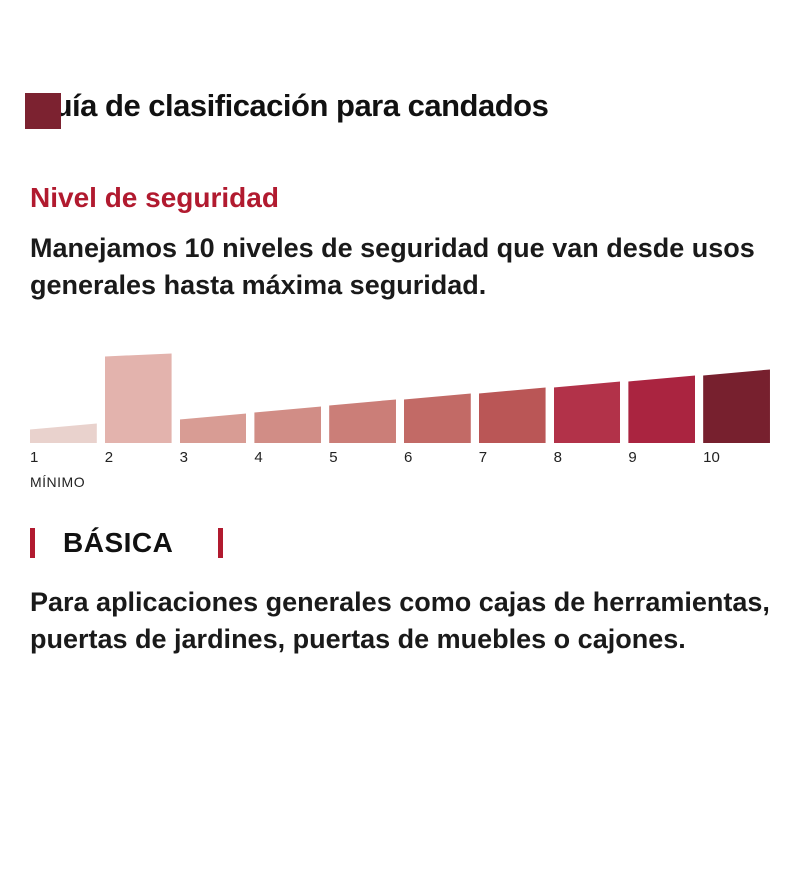  I want to click on right-tick-mark, so click(221, 543).